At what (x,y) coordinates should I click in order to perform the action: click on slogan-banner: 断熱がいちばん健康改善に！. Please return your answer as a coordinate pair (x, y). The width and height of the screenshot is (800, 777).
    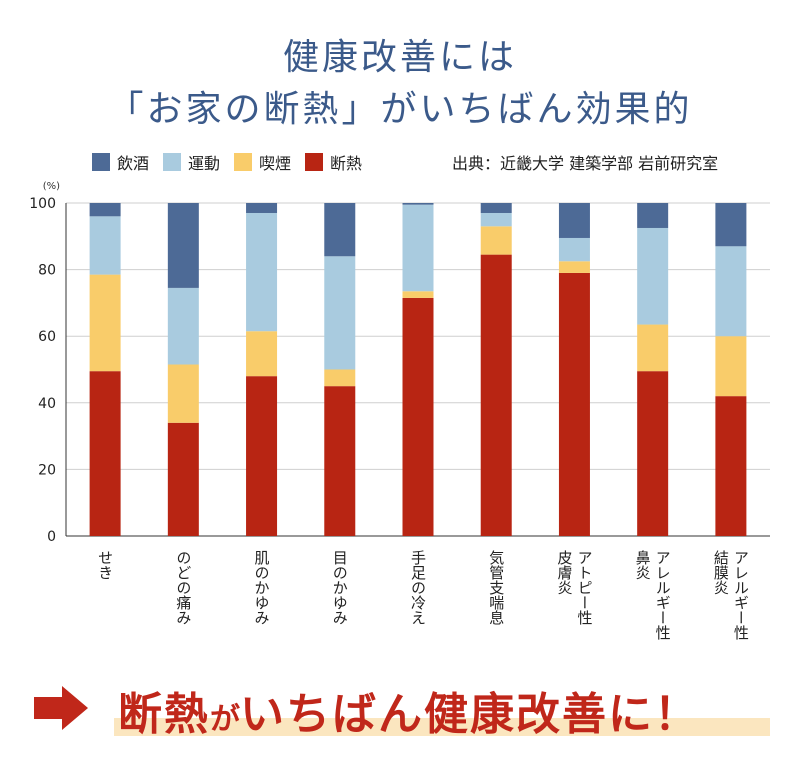
    Looking at the image, I should click on (400, 713).